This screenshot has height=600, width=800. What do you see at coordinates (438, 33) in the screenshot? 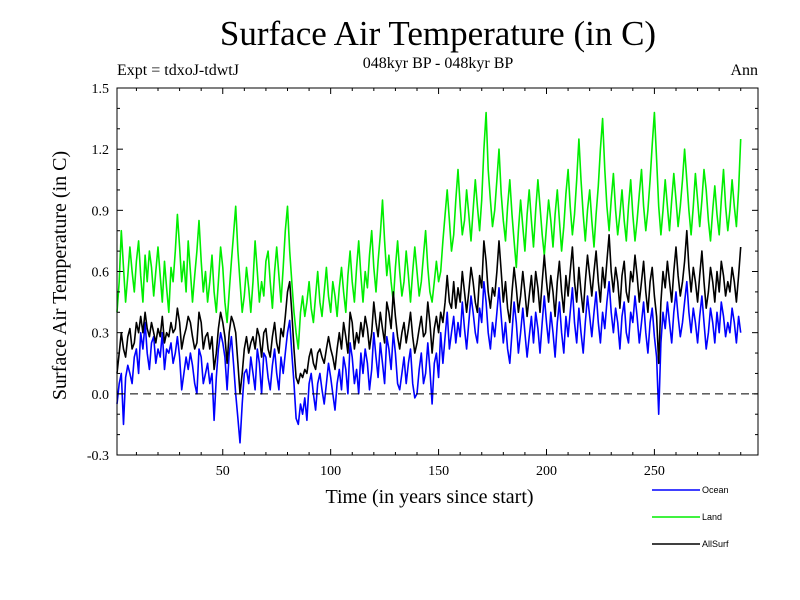
I see `chart-title: Surface Air Temperature (in C)` at bounding box center [438, 33].